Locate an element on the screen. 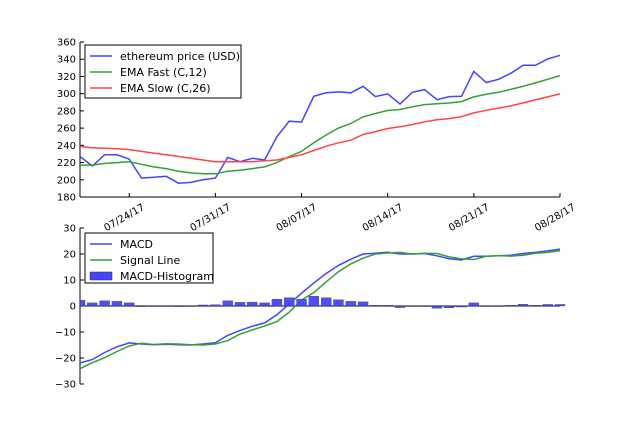 This screenshot has height=427, width=640. legend-label: MACD is located at coordinates (136, 244).